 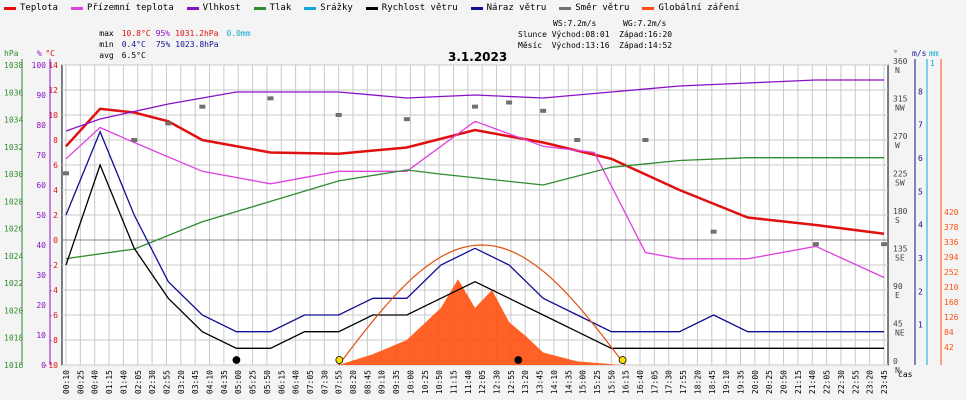 What do you see at coordinates (280, 8) in the screenshot?
I see `legend-label: Tlak` at bounding box center [280, 8].